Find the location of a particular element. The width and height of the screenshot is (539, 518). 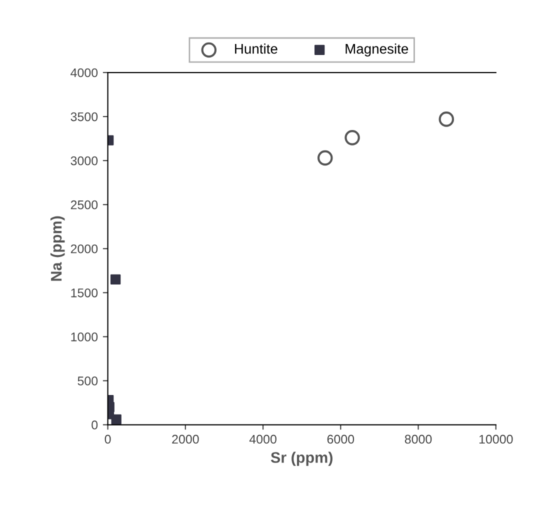

y-tick-label: 500 is located at coordinates (88, 381).